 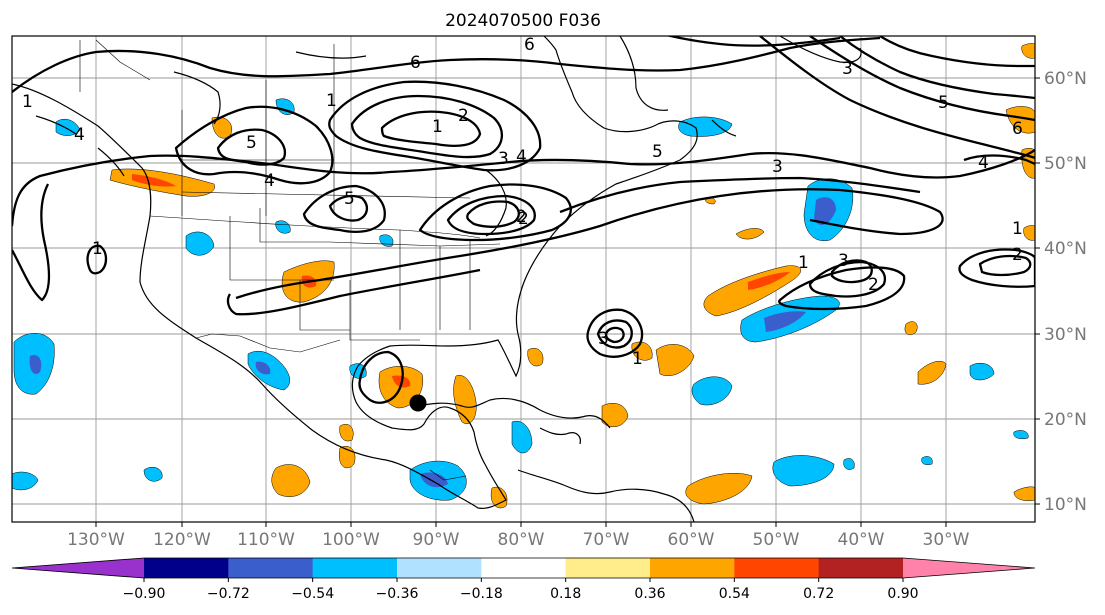 I want to click on colorbar-segments, so click(x=523, y=568).